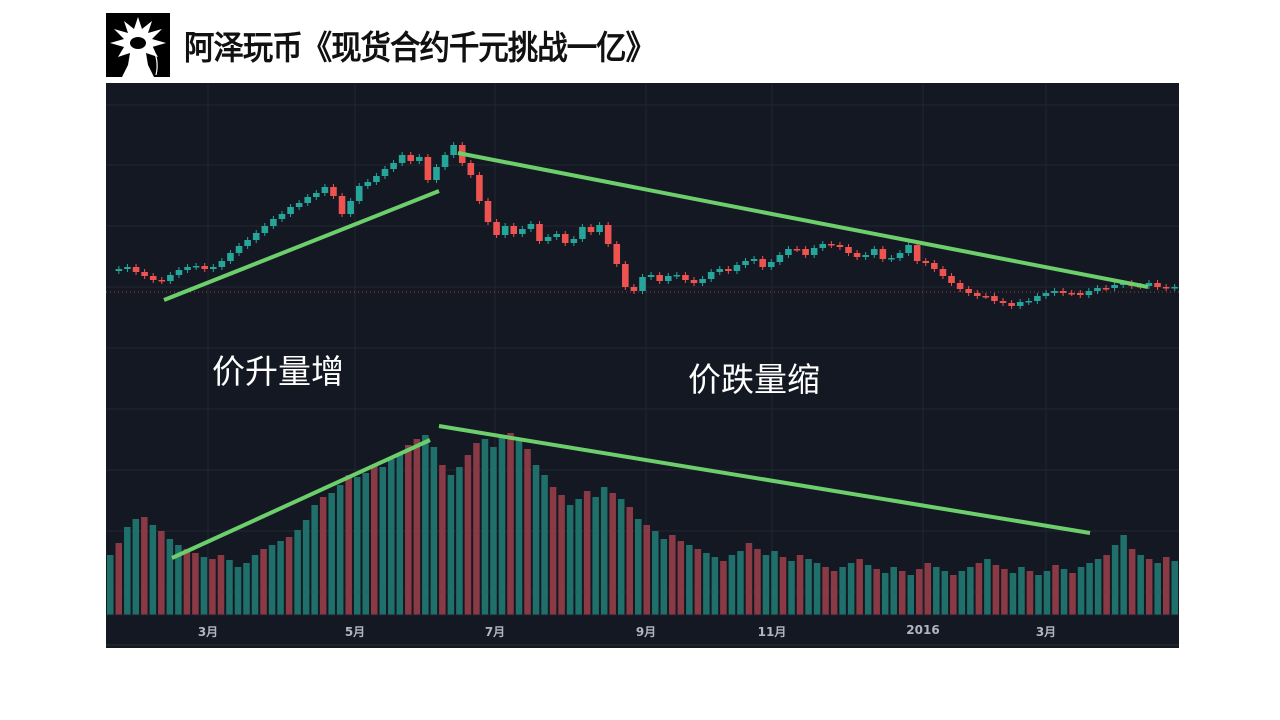 This screenshot has width=1280, height=720. Describe the element at coordinates (495, 632) in the screenshot. I see `x-tick-label: 7月` at that location.